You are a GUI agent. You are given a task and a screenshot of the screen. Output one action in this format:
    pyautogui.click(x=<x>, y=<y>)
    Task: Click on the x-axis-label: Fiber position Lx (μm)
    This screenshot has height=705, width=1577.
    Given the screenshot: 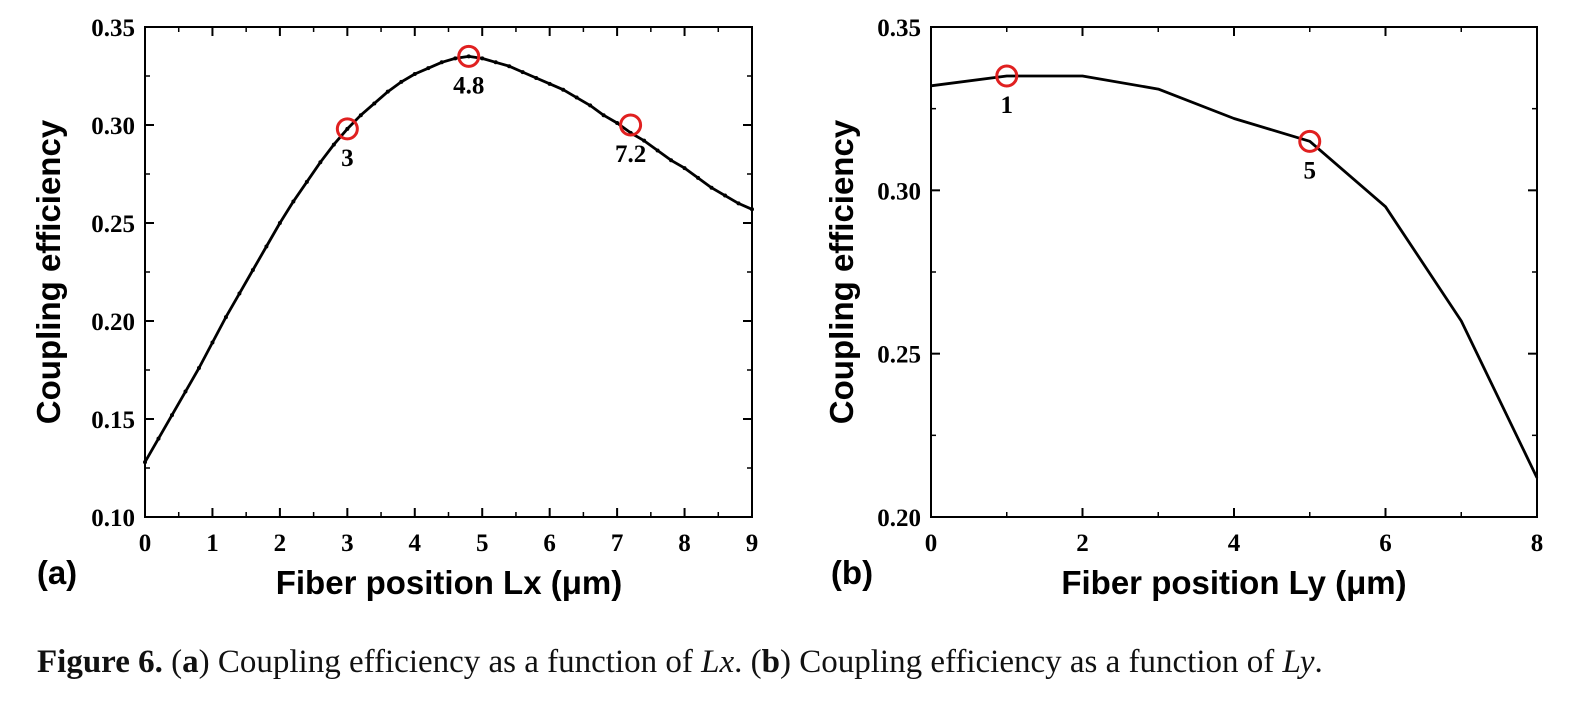 What is the action you would take?
    pyautogui.click(x=449, y=582)
    